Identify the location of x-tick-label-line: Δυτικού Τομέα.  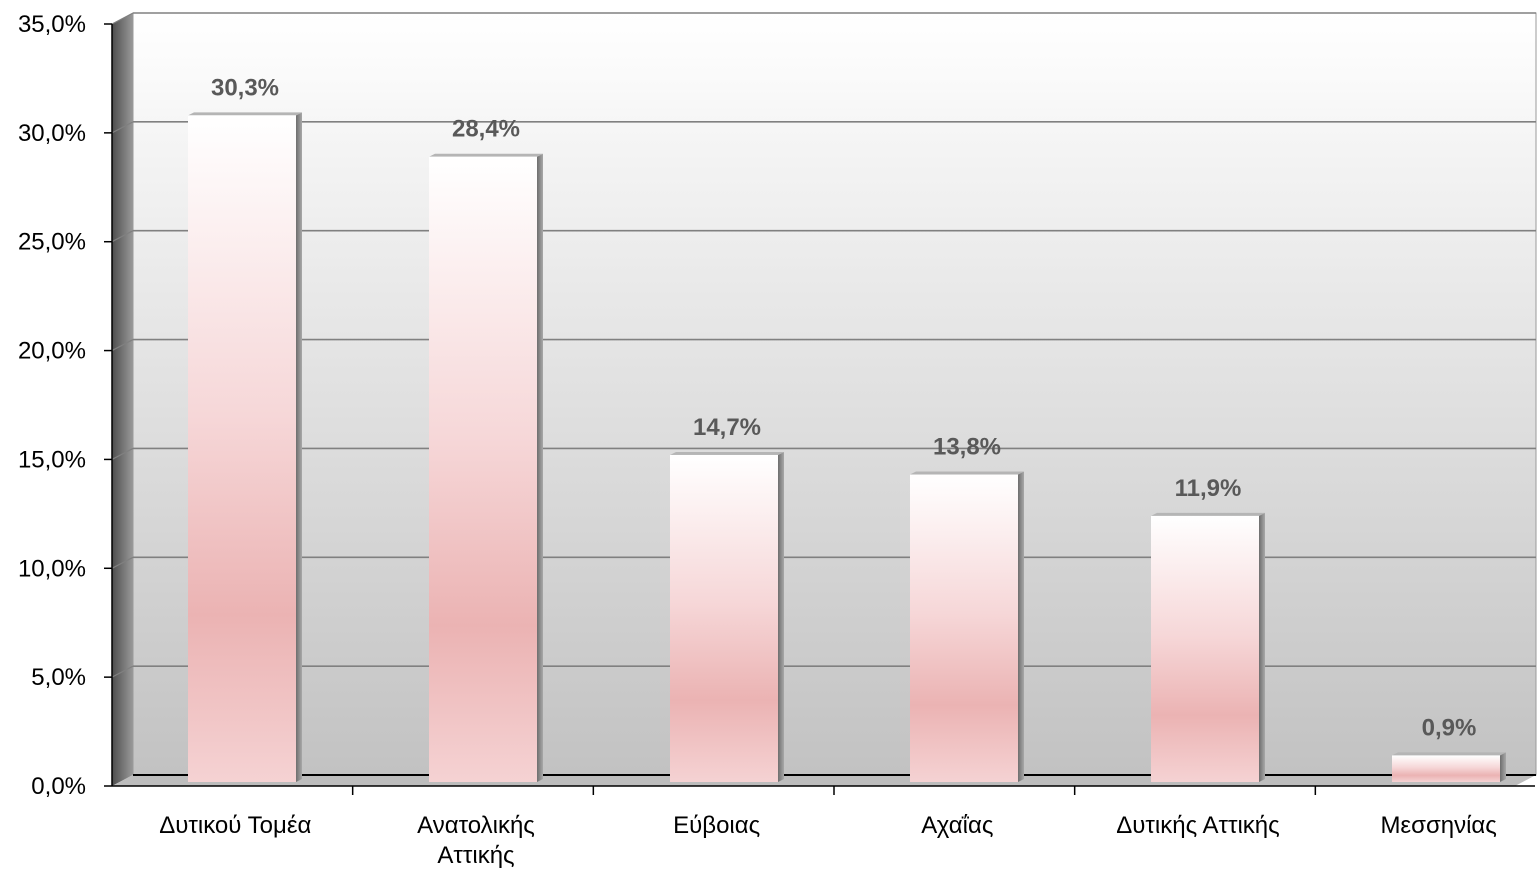
(235, 825).